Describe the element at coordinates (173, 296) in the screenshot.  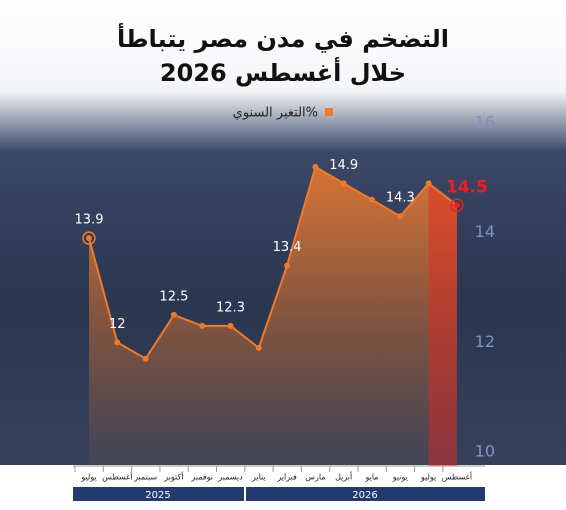
I see `value-label: 12.5` at that location.